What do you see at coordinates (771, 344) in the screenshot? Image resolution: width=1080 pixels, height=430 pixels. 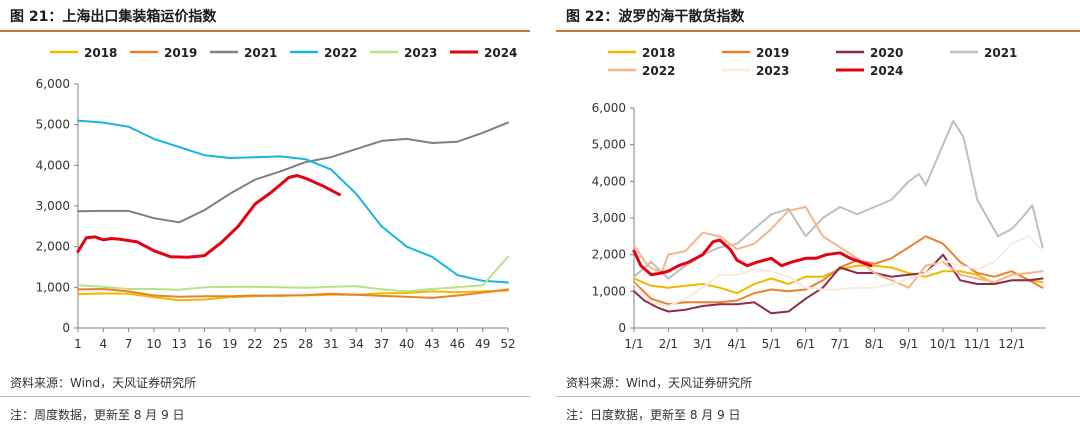 I see `x-tick-label: 5/1` at bounding box center [771, 344].